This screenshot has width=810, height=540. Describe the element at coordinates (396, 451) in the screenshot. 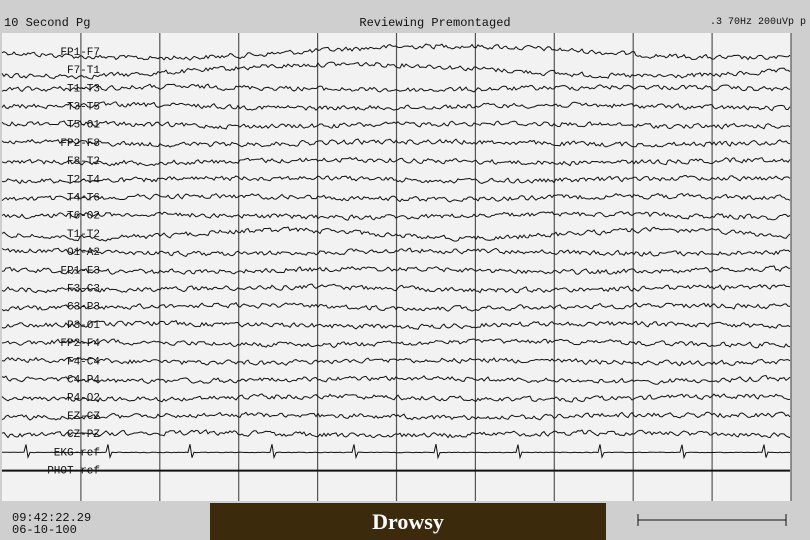

I see `ekg-trace` at that location.